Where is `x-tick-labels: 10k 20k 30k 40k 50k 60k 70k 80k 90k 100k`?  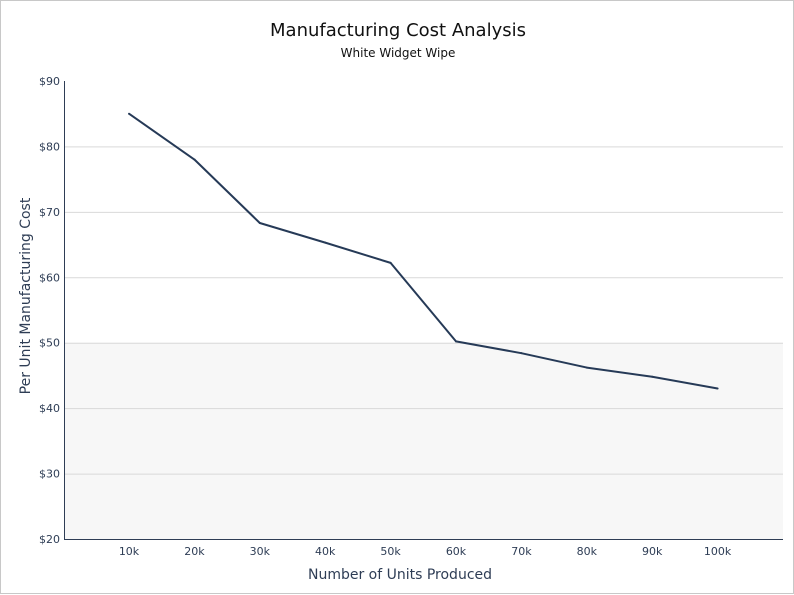 x-tick-labels: 10k 20k 30k 40k 50k 60k 70k 80k 90k 100k is located at coordinates (425, 551).